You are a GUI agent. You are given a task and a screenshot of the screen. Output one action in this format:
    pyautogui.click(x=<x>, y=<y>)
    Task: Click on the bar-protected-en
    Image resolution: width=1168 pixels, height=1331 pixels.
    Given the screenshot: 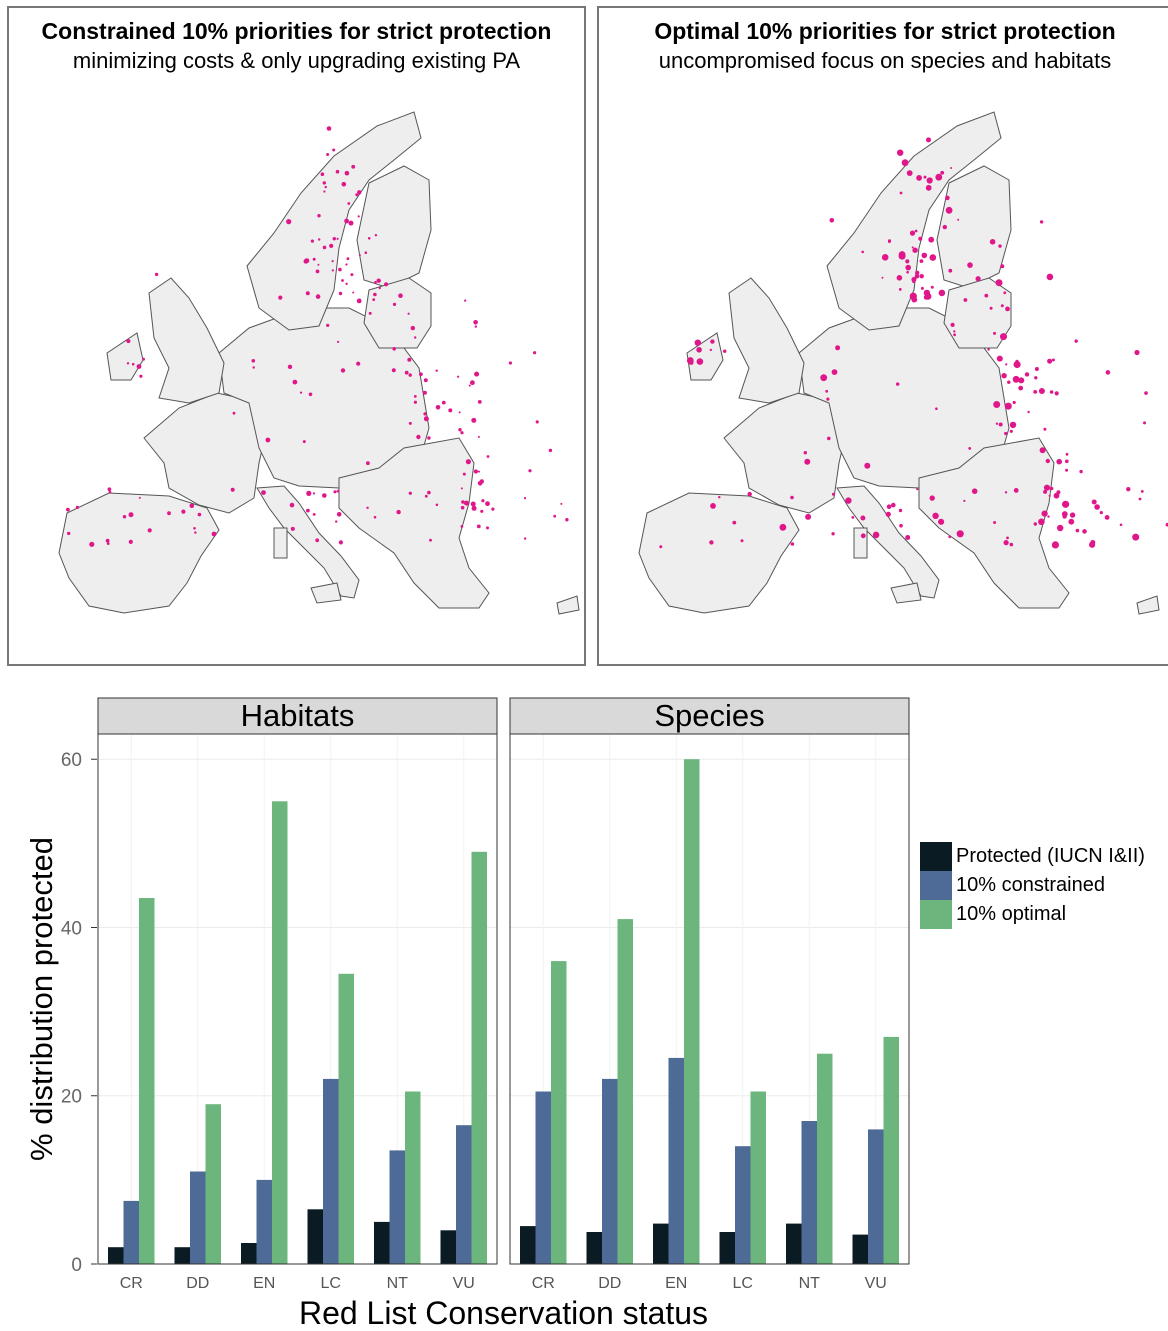 What is the action you would take?
    pyautogui.click(x=661, y=1243)
    